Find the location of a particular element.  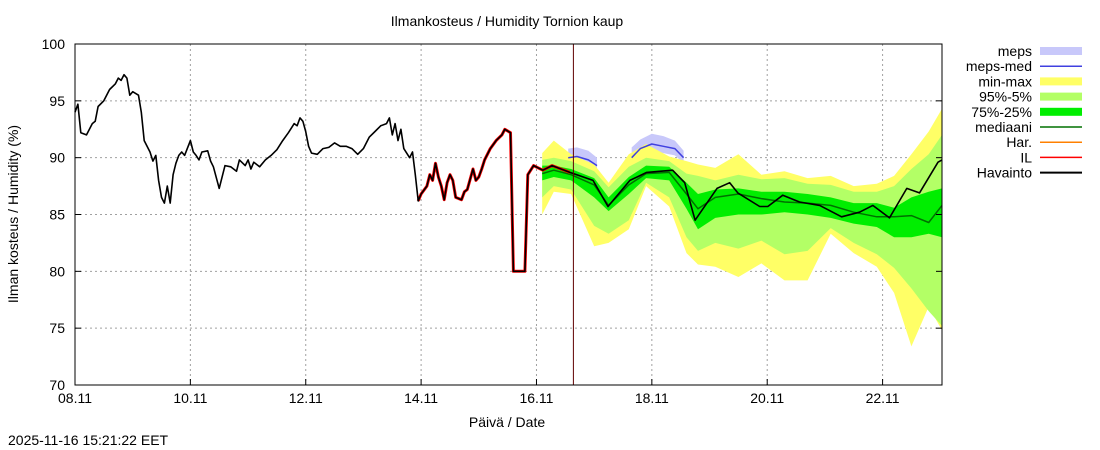

legend-label-meps: meps is located at coordinates (1015, 51).